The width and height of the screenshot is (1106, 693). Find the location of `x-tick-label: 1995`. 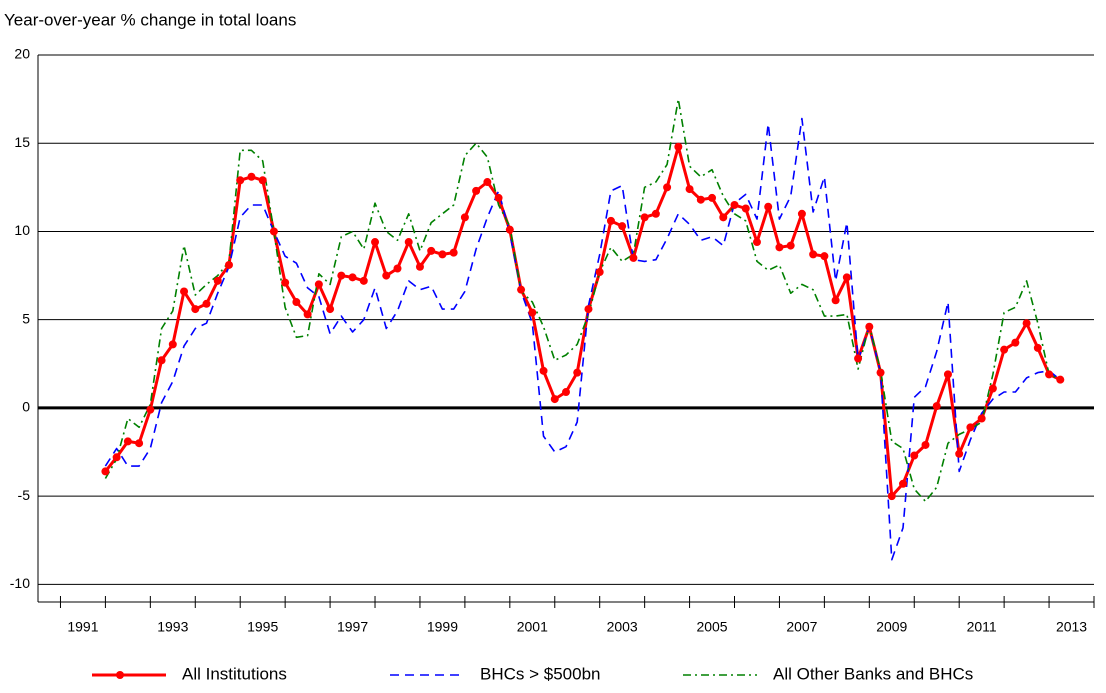

x-tick-label: 1995 is located at coordinates (262, 627).